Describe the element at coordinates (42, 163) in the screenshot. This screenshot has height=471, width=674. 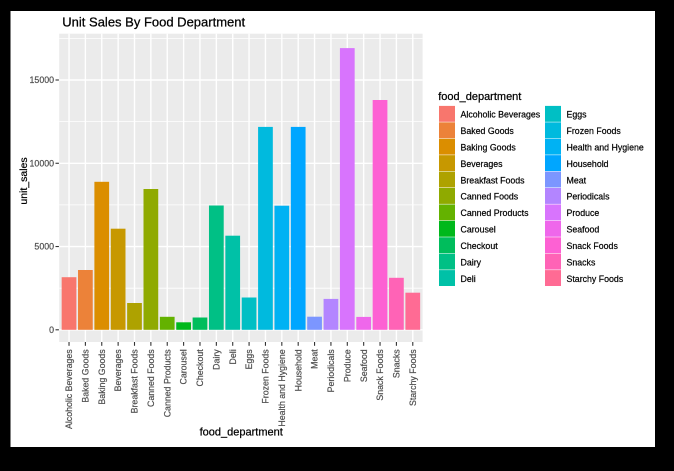
I see `svg-text: 10000` at that location.